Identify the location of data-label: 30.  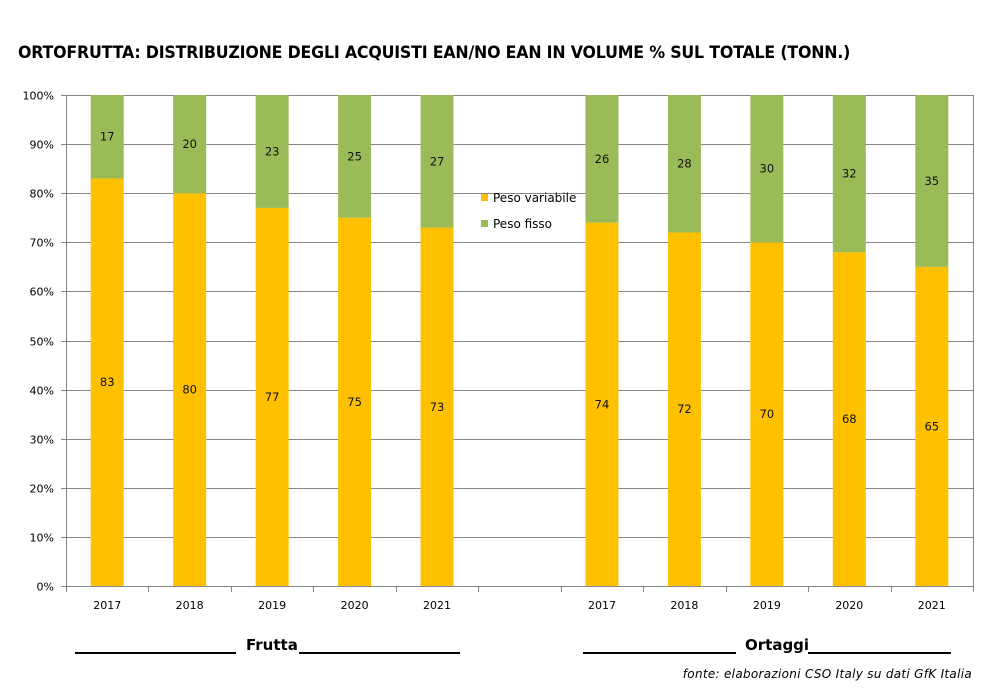
(767, 169).